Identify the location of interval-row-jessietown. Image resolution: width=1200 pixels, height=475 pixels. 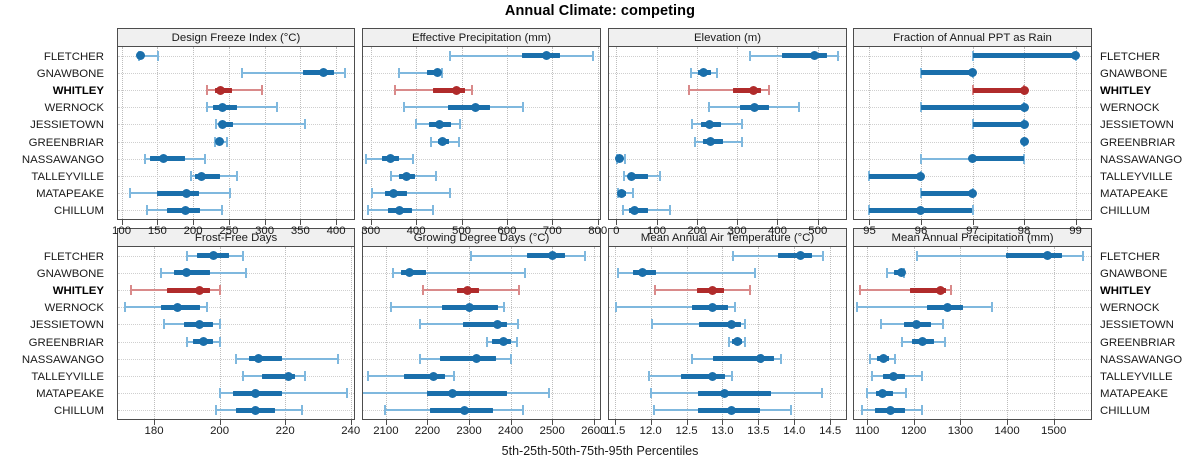
(236, 324).